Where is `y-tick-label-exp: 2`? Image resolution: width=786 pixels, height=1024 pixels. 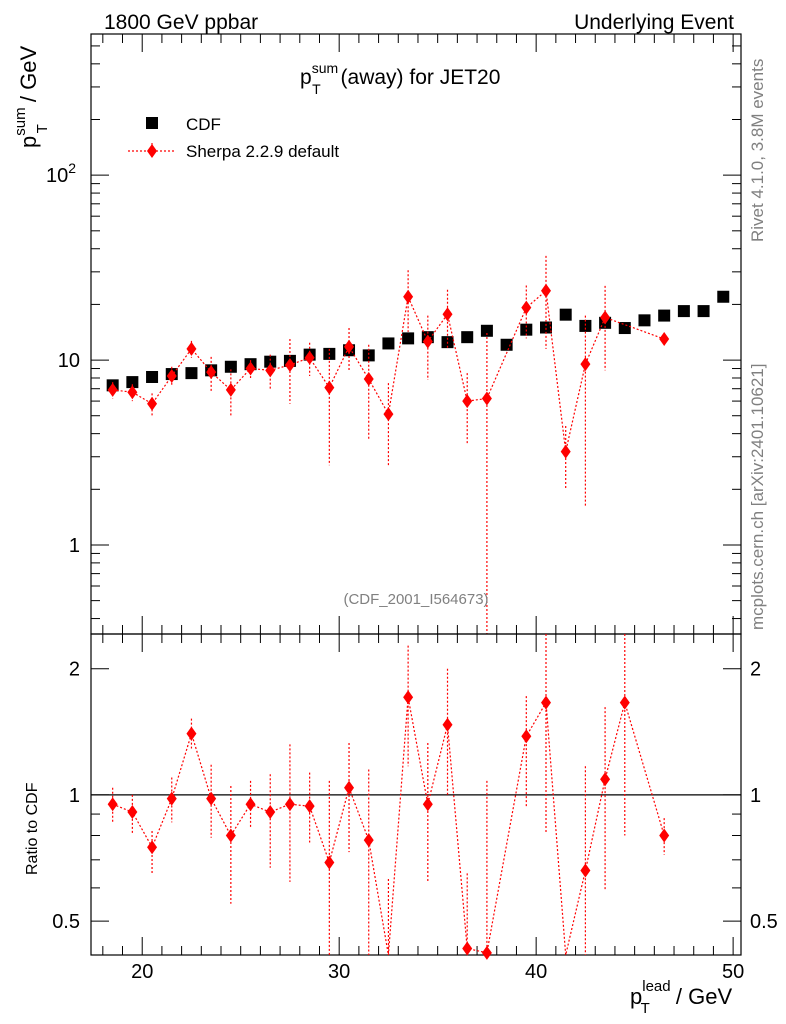 y-tick-label-exp: 2 is located at coordinates (72, 168).